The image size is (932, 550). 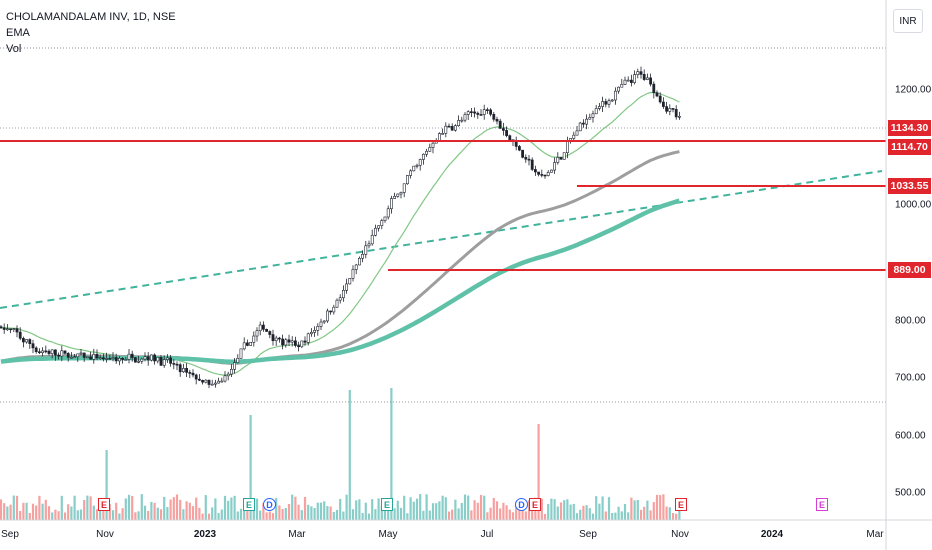 What do you see at coordinates (18, 33) in the screenshot?
I see `ema-indicator-label: EMA` at bounding box center [18, 33].